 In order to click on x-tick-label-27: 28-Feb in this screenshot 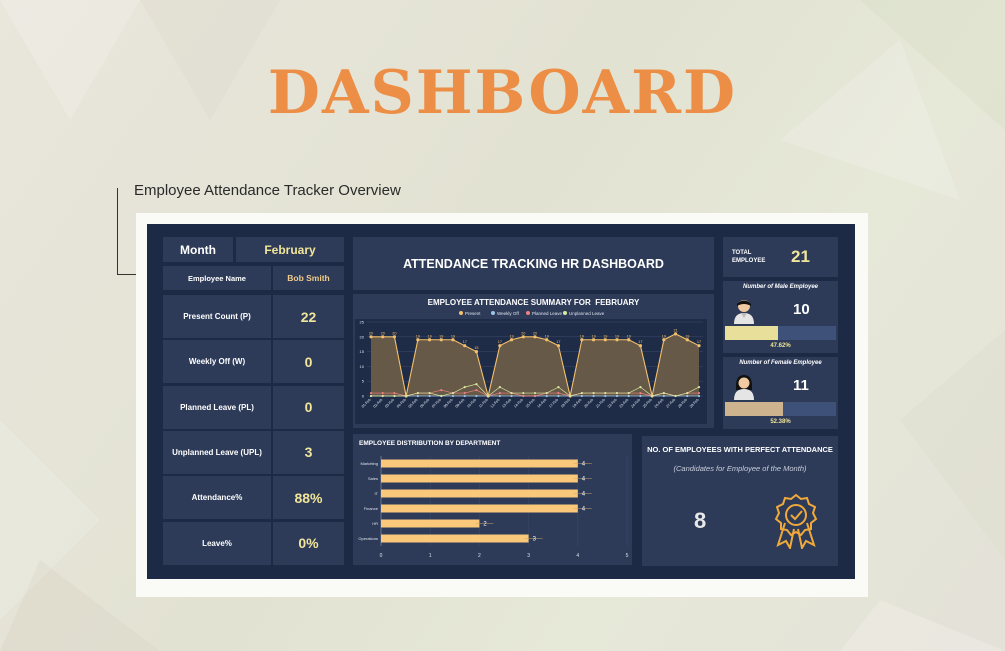, I will do `click(682, 403)`.